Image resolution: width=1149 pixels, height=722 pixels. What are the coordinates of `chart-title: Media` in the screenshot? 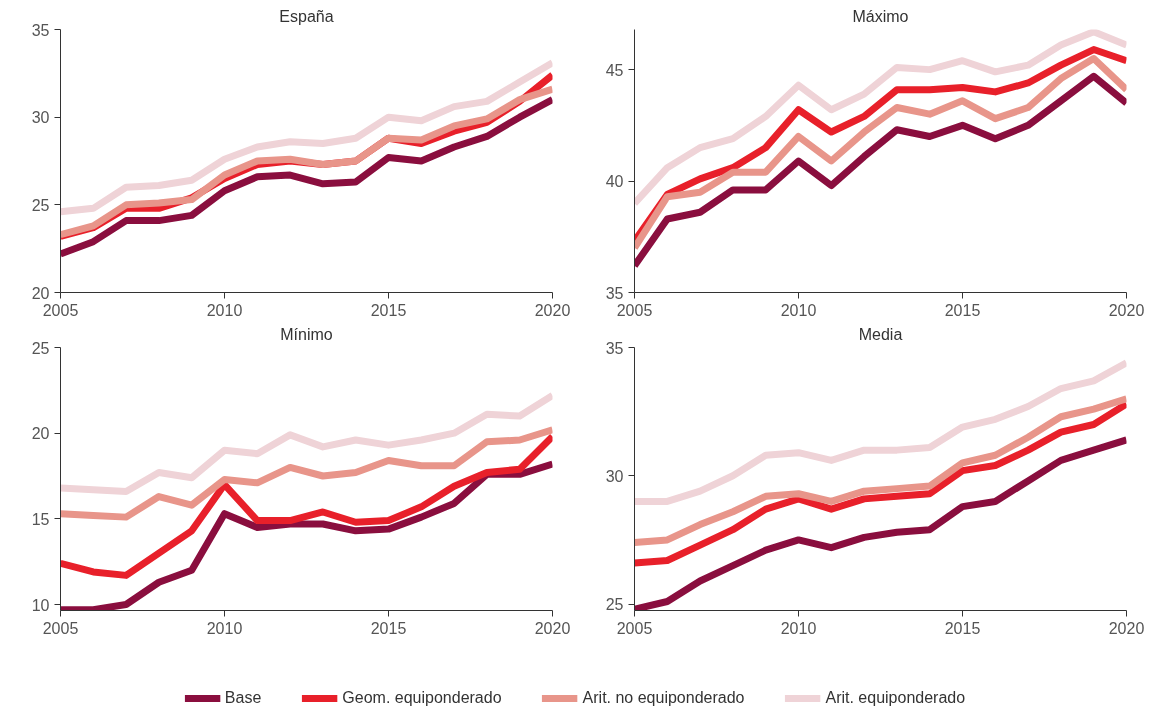 It's located at (880, 334).